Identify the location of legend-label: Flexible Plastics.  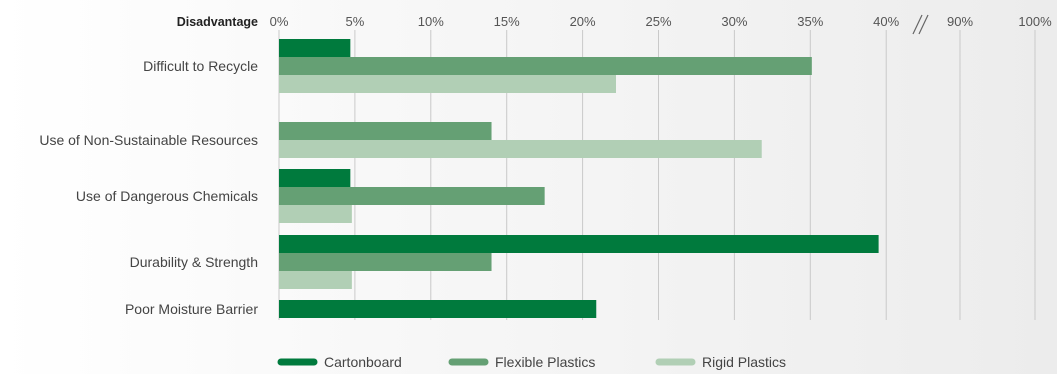
(545, 362).